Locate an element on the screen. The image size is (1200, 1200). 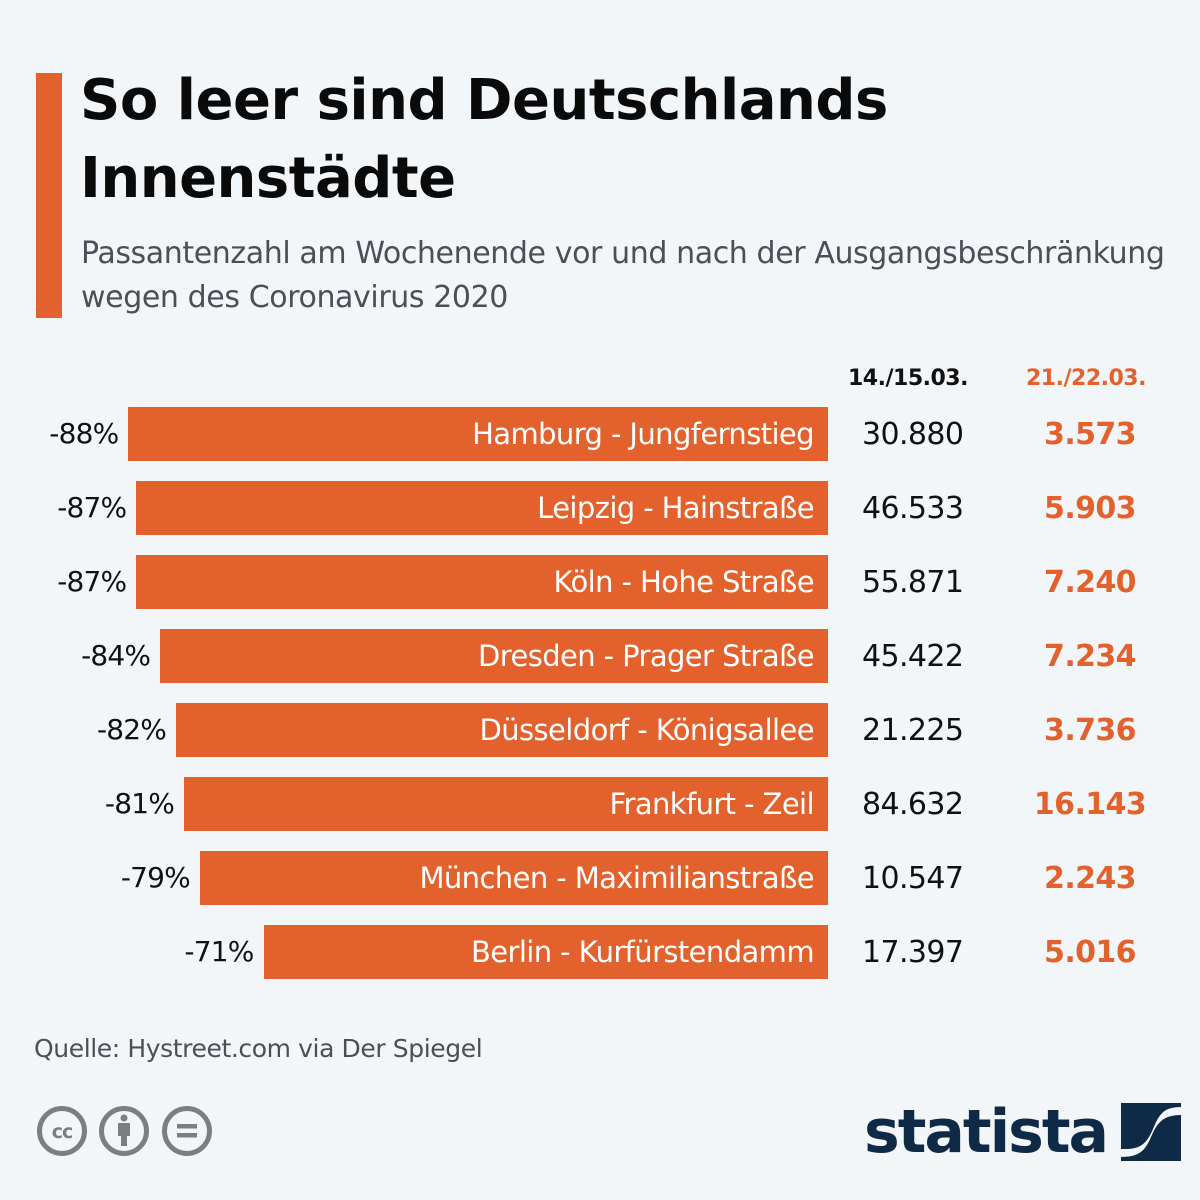
value-after: 3.573 is located at coordinates (1090, 434).